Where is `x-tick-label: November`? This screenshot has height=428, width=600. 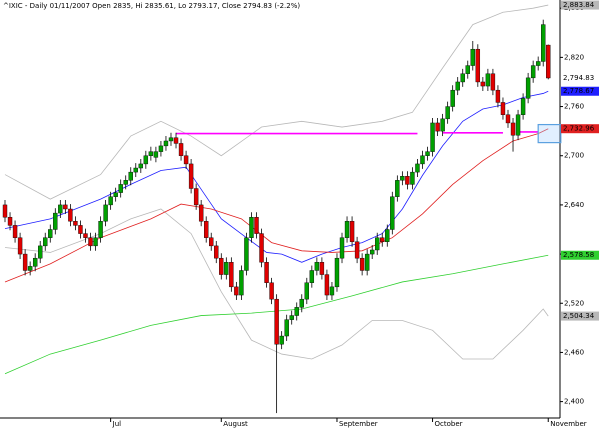
x-tick-label: November is located at coordinates (568, 424).